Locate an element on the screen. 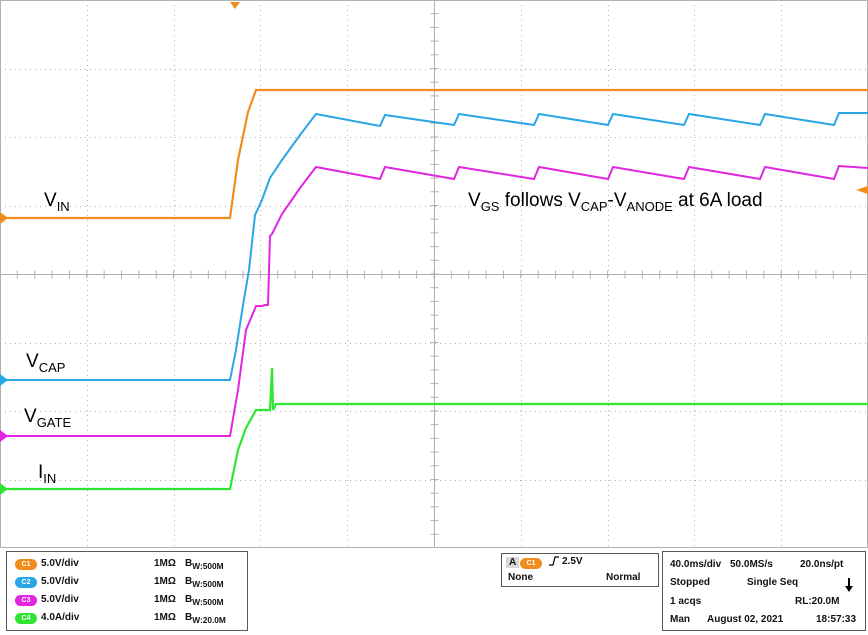 This screenshot has width=868, height=635. trigger-sweep: Normal is located at coordinates (623, 577).